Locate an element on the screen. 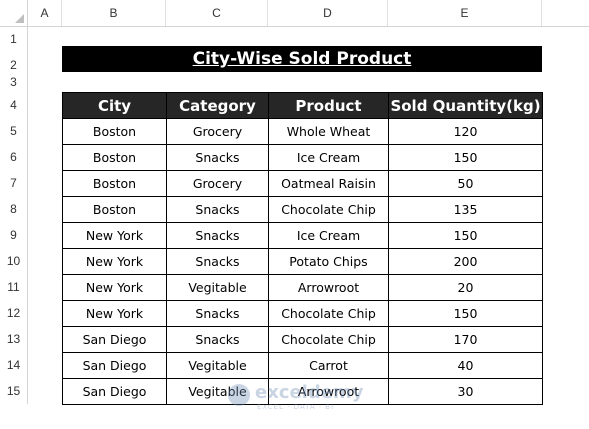  column-header-c: C is located at coordinates (217, 13).